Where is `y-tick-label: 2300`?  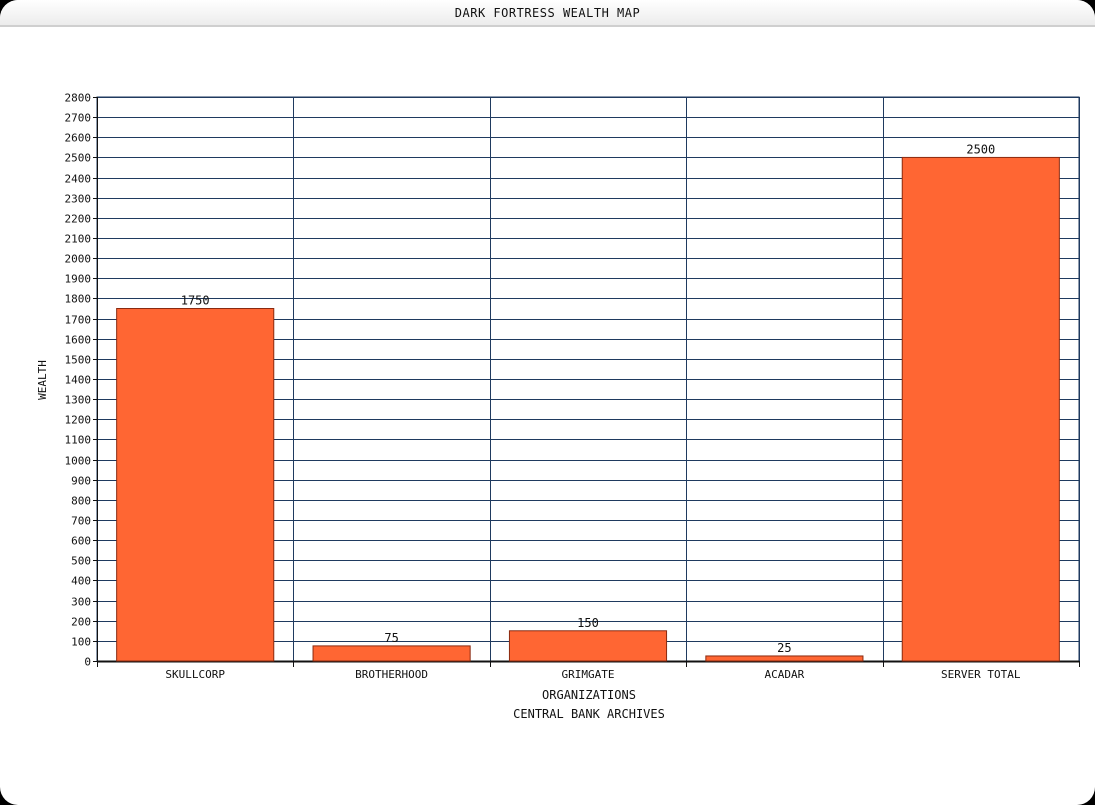
y-tick-label: 2300 is located at coordinates (78, 199).